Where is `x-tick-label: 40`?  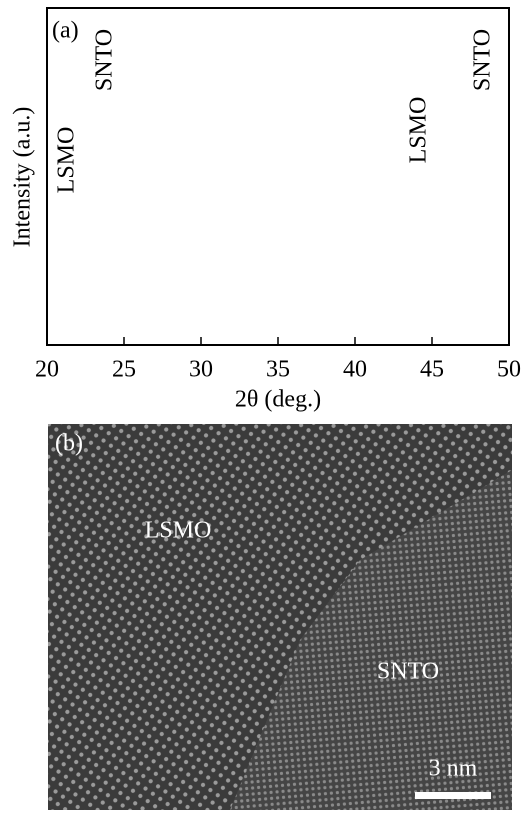 x-tick-label: 40 is located at coordinates (355, 370).